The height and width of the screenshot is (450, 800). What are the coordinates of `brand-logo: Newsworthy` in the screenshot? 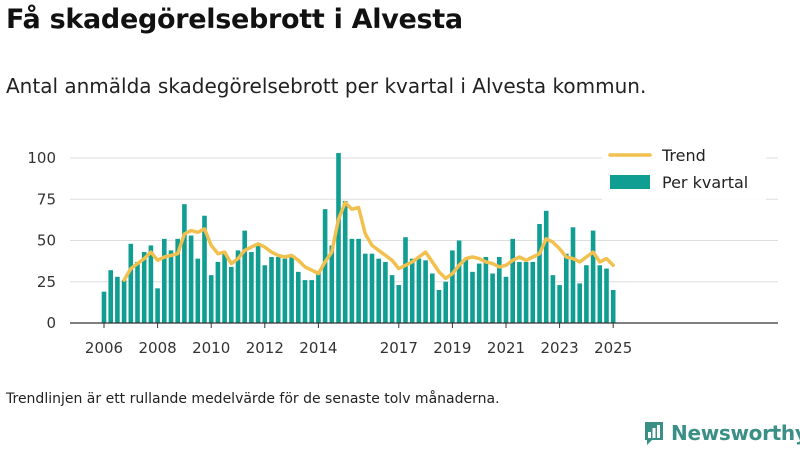 It's located at (721, 433).